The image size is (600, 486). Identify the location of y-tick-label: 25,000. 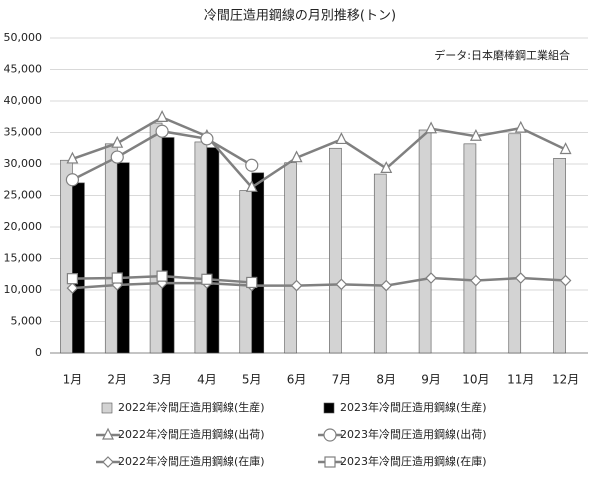
(23, 195).